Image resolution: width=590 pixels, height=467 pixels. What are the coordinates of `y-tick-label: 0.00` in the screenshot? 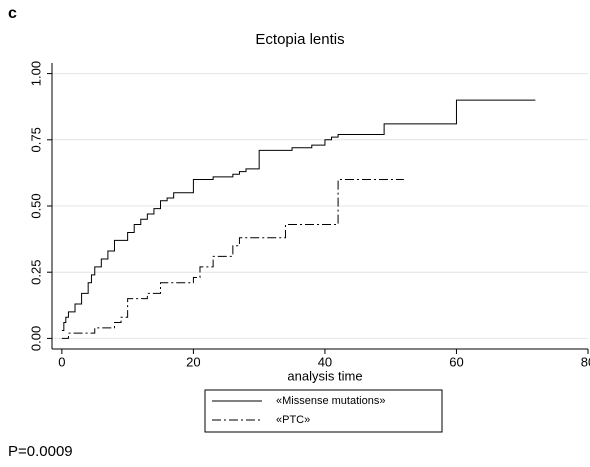 It's located at (35, 338).